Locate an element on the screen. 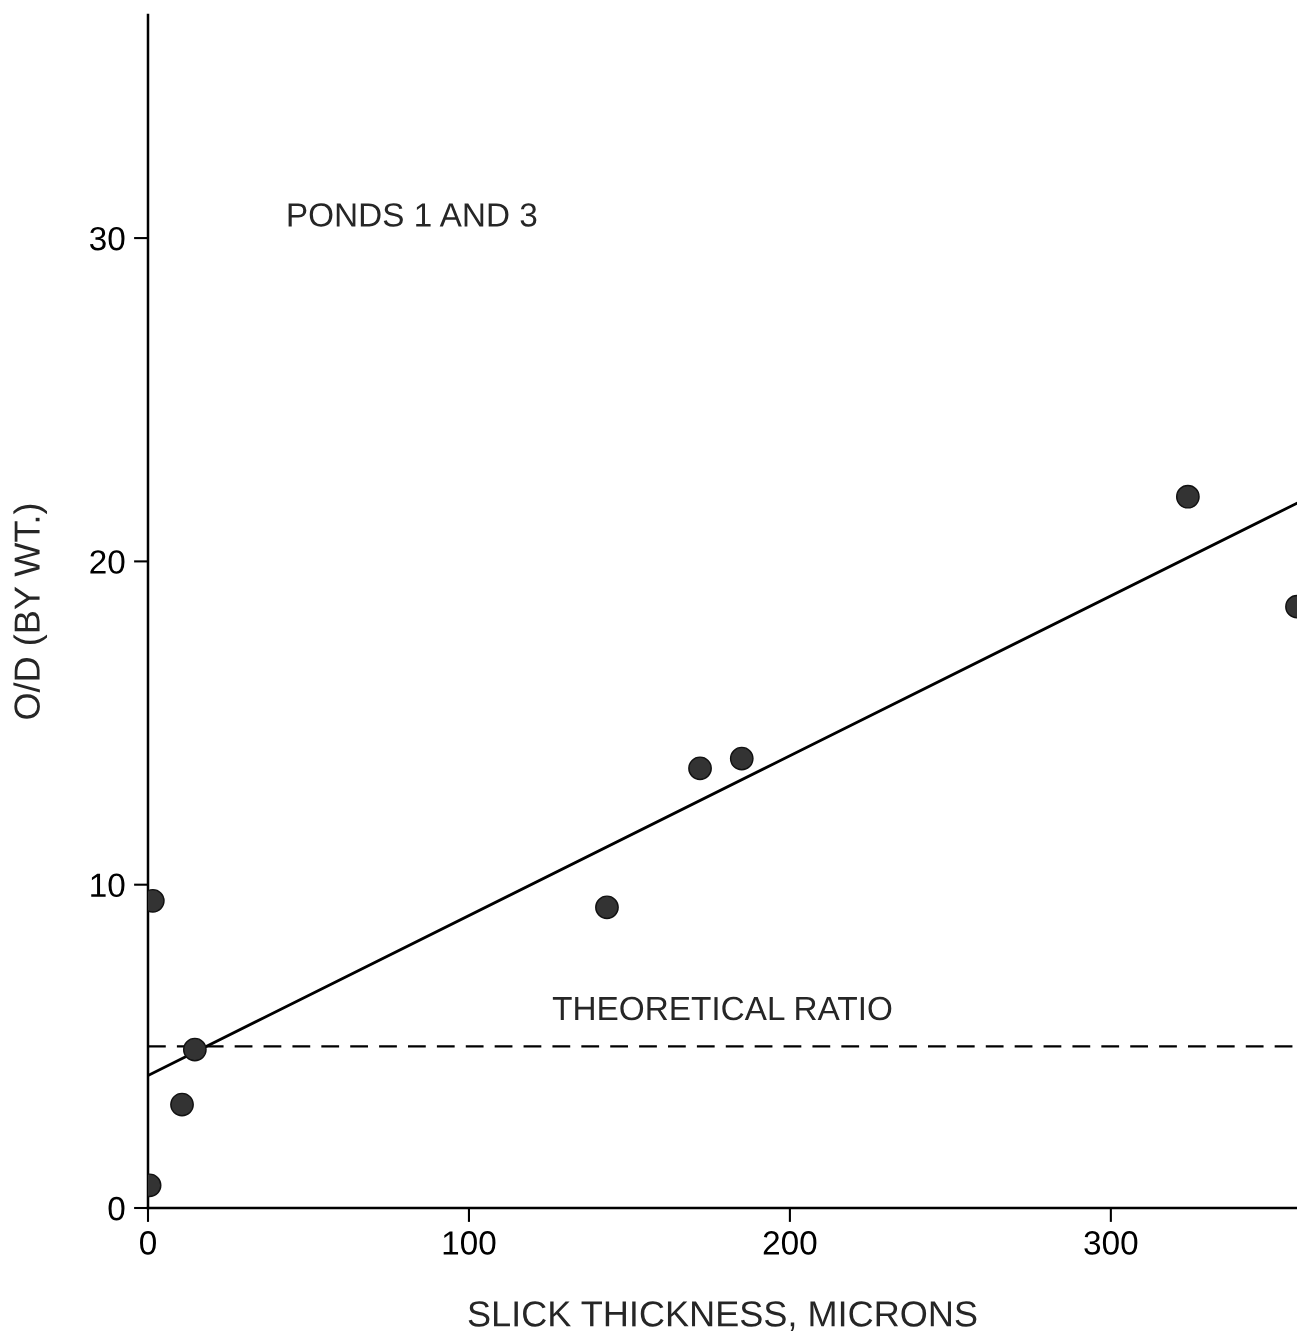 The height and width of the screenshot is (1339, 1297). y-tick-label: 10 is located at coordinates (108, 885).